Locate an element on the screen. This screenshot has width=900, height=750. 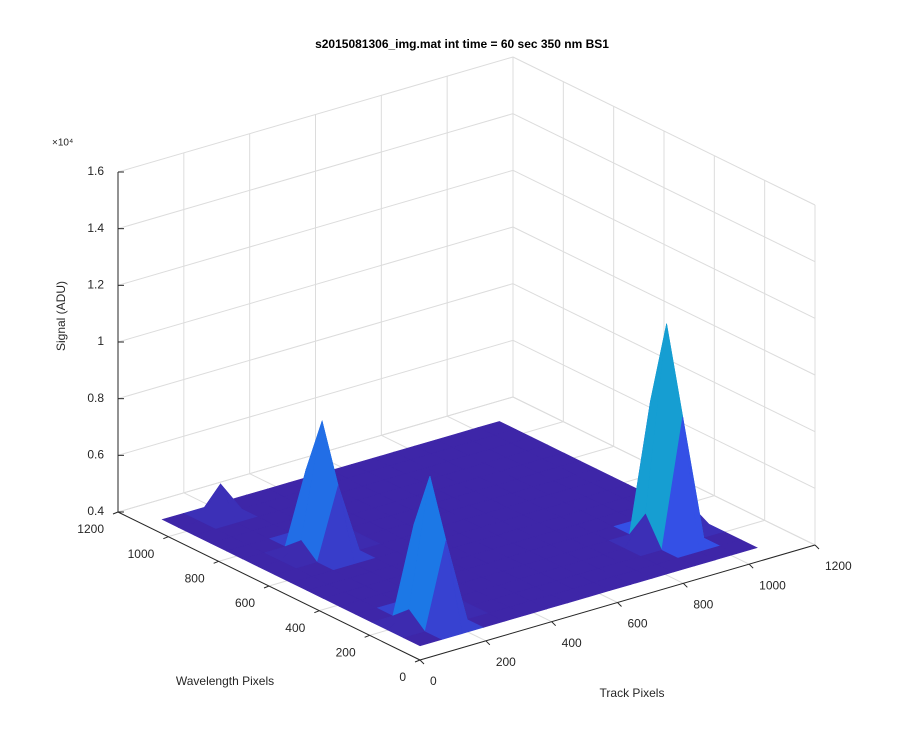
z-tick-label: 1.2 is located at coordinates (95, 285).